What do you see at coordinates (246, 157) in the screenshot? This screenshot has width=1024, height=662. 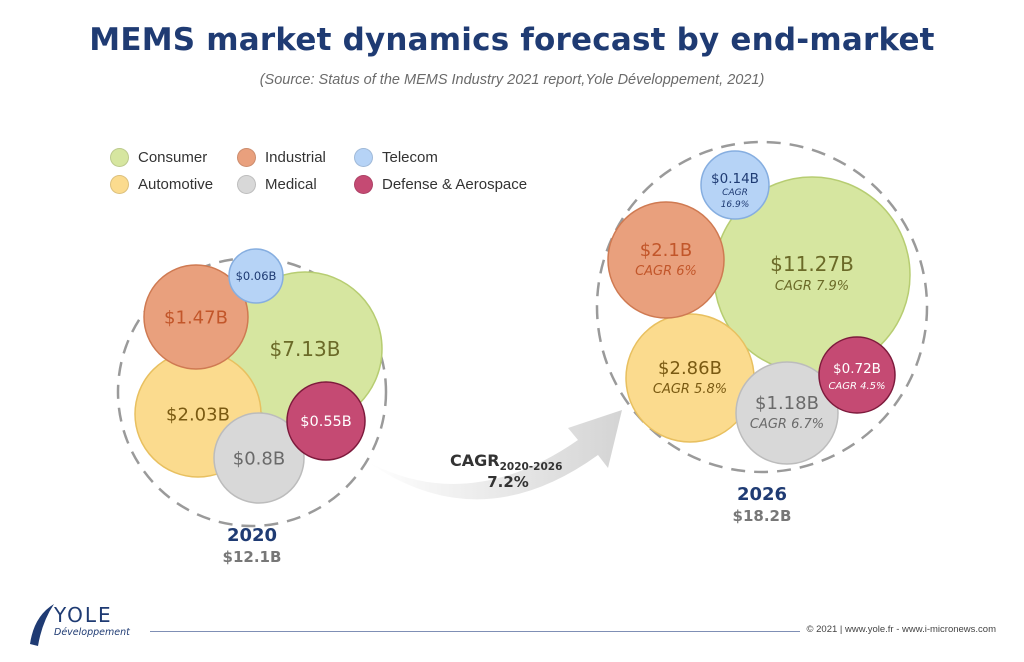 I see `legend-swatch-industrial` at bounding box center [246, 157].